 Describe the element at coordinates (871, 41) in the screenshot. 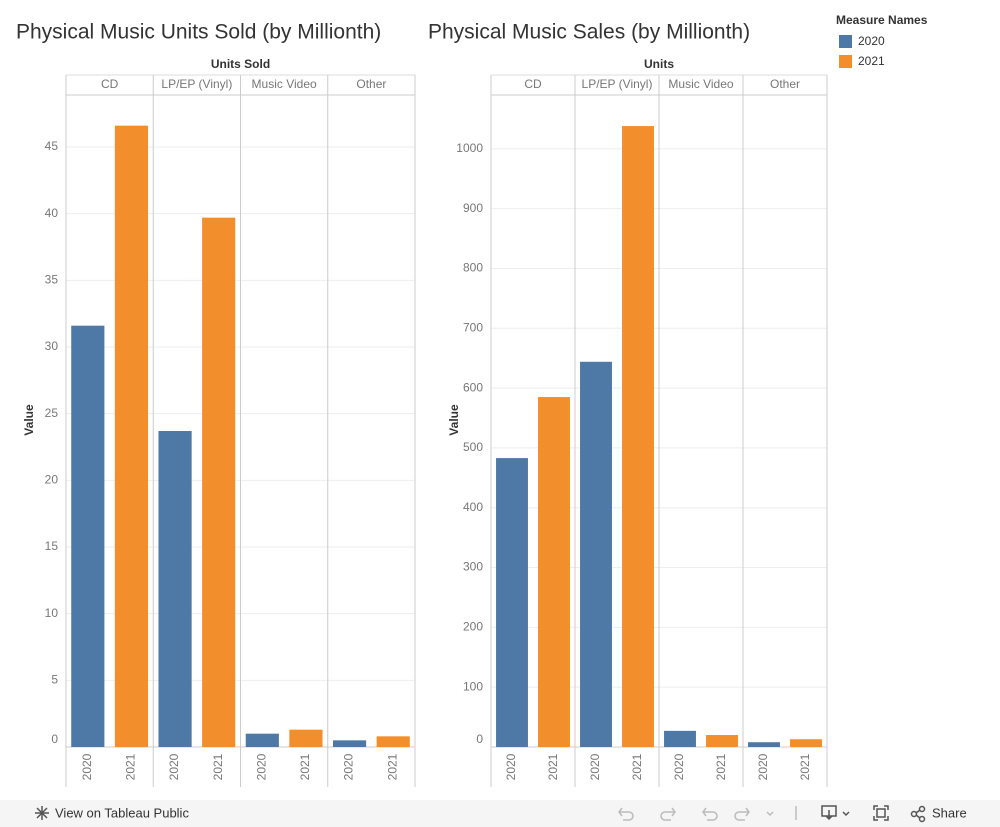

I see `legend-label: 2020` at that location.